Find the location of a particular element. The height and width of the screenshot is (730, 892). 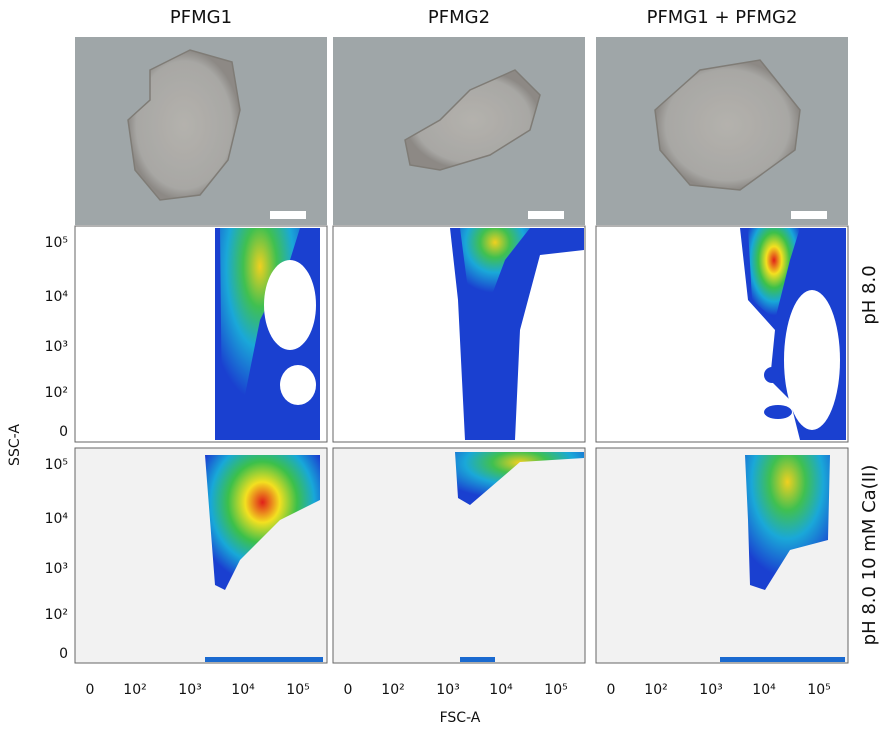

column-title: PFMG2 is located at coordinates (459, 17).